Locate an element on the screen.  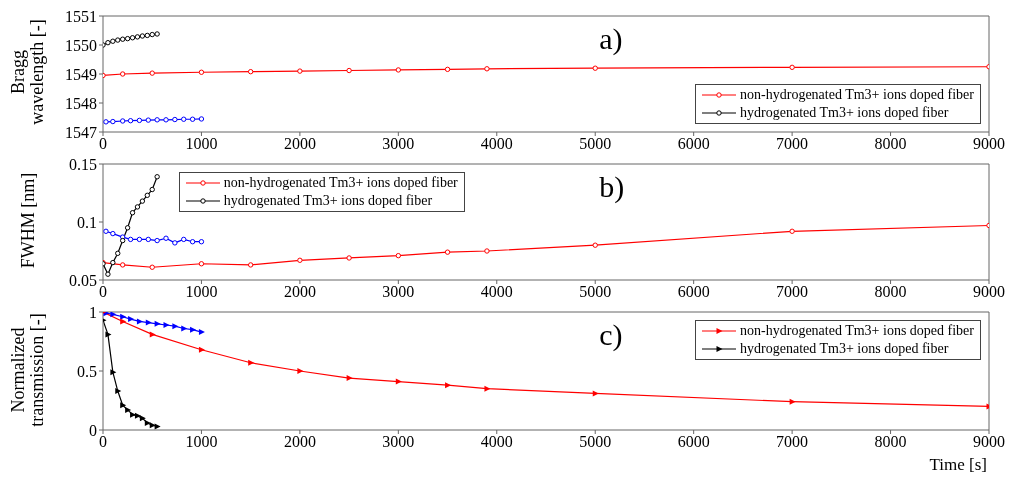
y-axis-title: FWHM [nm] is located at coordinates (27, 220).